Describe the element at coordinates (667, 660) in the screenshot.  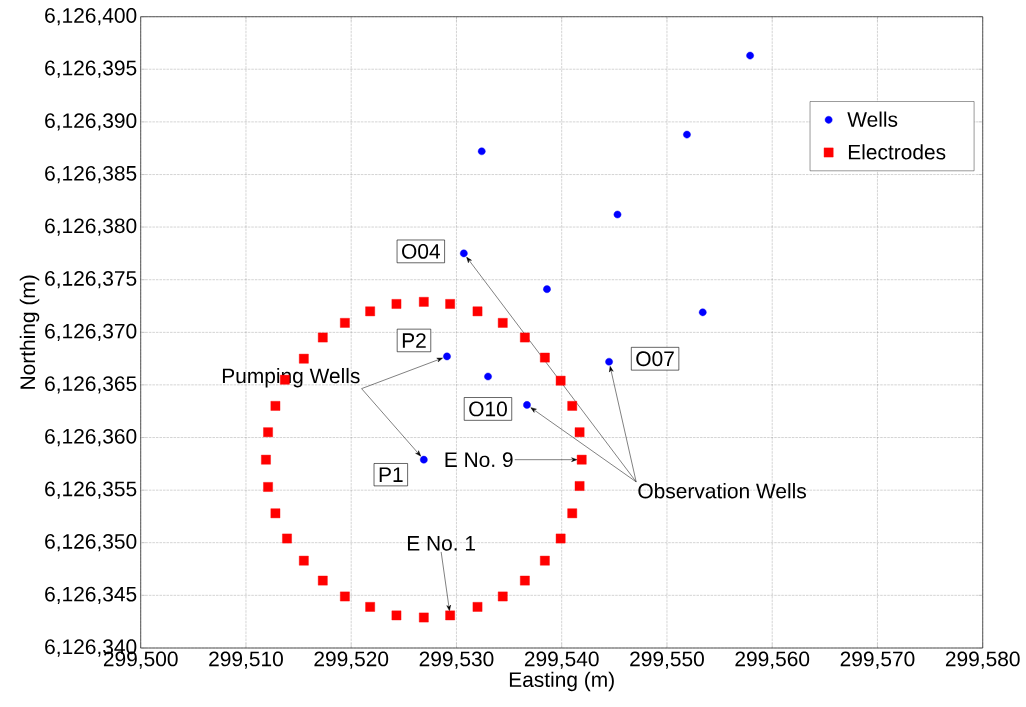
I see `x-tick-label: 299,550` at that location.